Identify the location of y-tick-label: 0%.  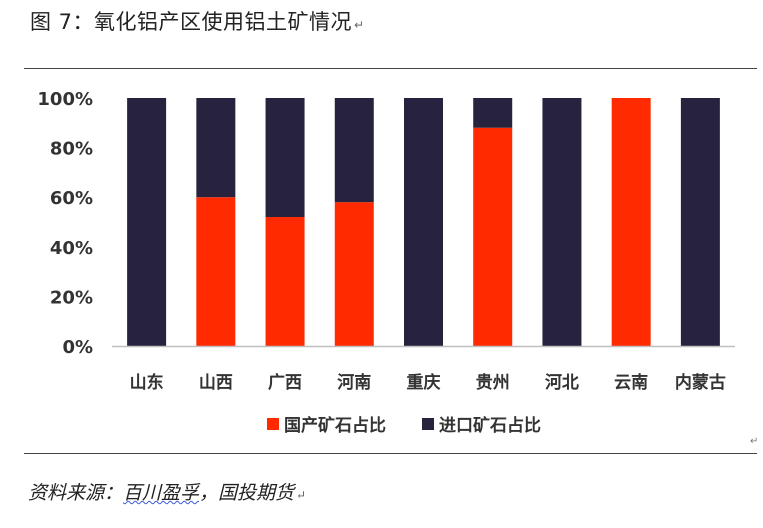
(77, 347).